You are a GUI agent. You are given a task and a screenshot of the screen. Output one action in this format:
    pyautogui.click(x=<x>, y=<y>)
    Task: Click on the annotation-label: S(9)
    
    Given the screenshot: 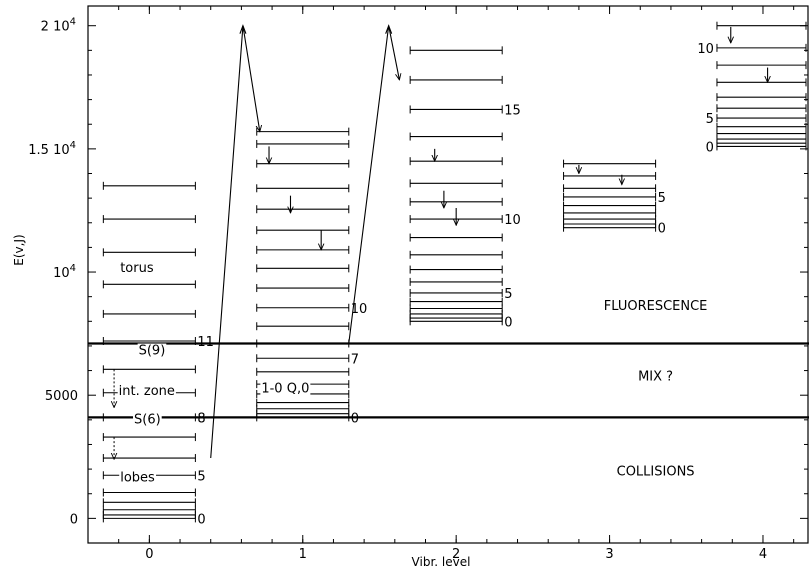 What is the action you would take?
    pyautogui.click(x=152, y=351)
    